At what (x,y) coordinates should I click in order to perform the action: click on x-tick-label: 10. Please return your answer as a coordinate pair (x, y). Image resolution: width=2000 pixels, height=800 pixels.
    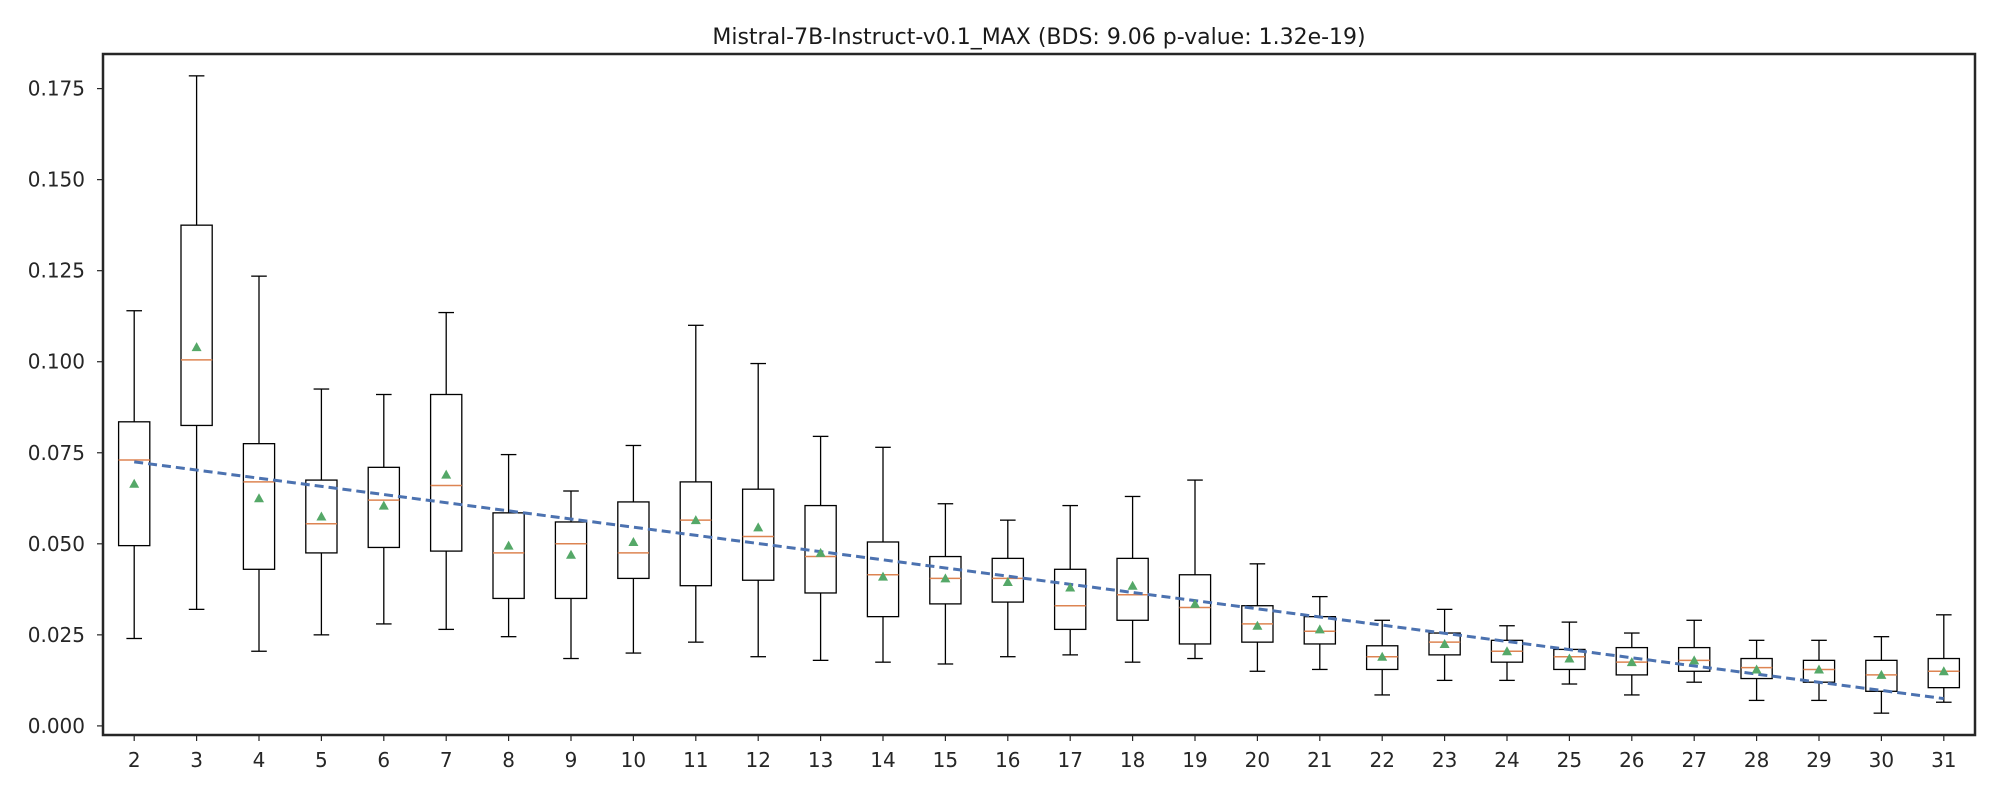
    Looking at the image, I should click on (633, 760).